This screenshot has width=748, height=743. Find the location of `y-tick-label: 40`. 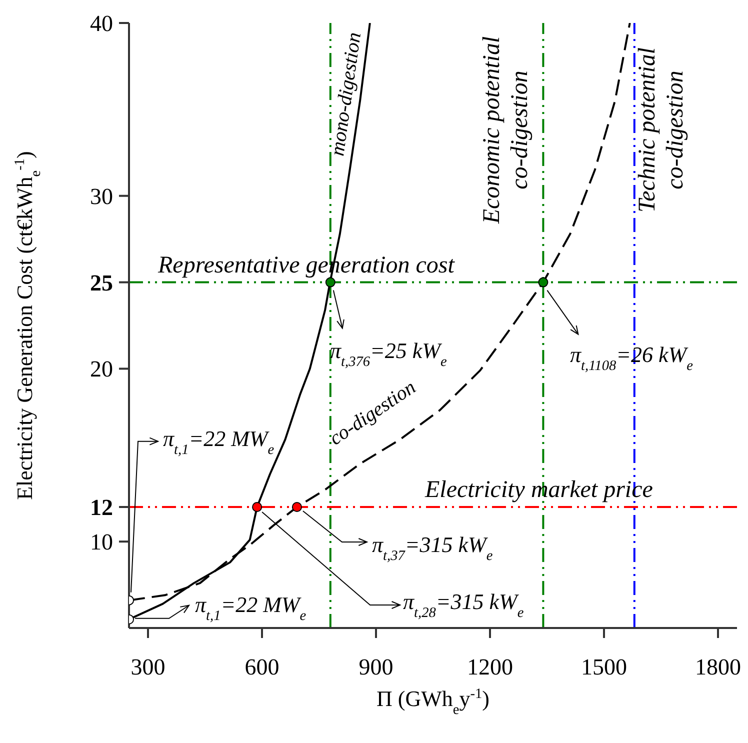

y-tick-label: 40 is located at coordinates (101, 23).